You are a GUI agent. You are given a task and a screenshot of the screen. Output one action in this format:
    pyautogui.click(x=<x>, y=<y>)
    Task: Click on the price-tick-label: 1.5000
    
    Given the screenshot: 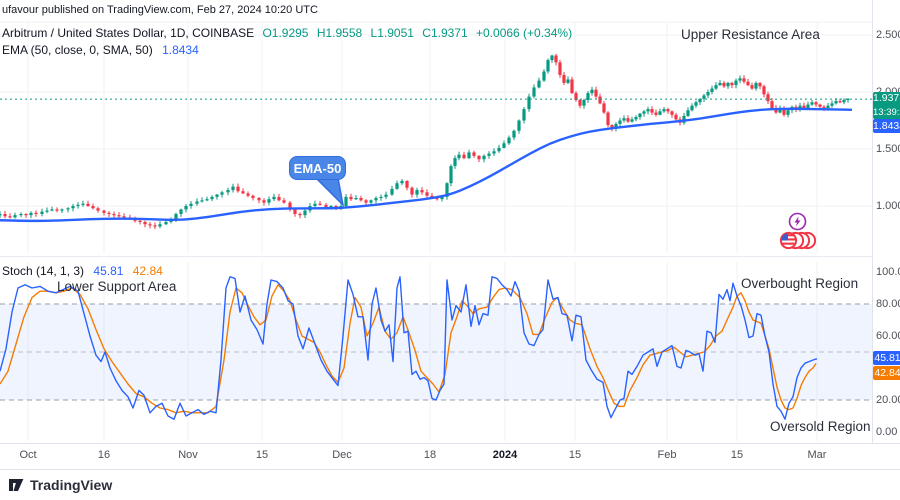 What is the action you would take?
    pyautogui.click(x=888, y=149)
    